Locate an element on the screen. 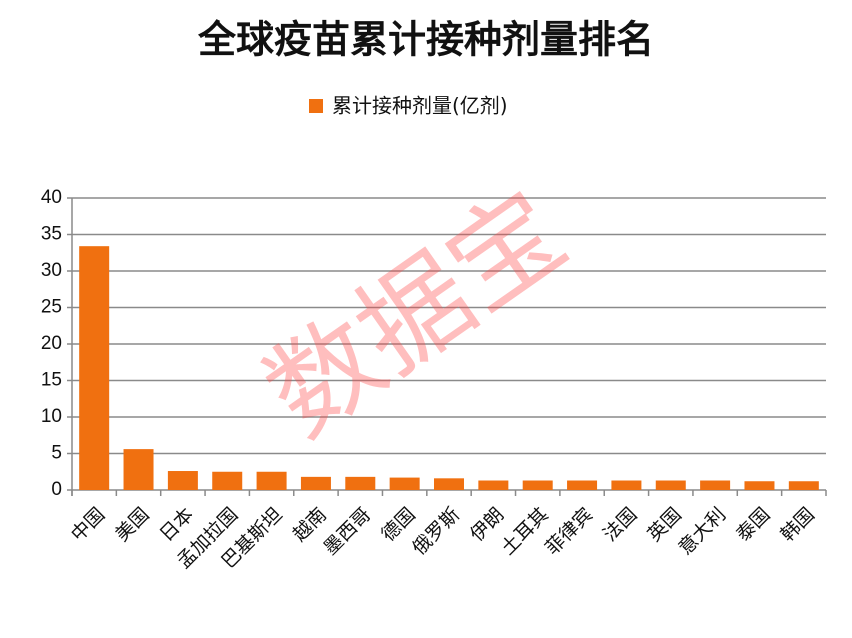 This screenshot has width=852, height=638. x-tick-label: 美国 is located at coordinates (132, 525).